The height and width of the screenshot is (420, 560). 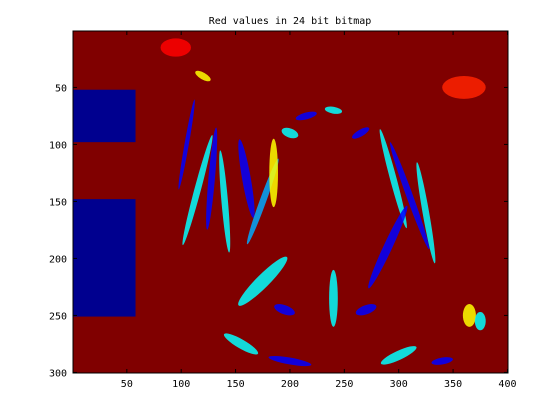 I want to click on x-tick-label: 400, so click(x=507, y=384).